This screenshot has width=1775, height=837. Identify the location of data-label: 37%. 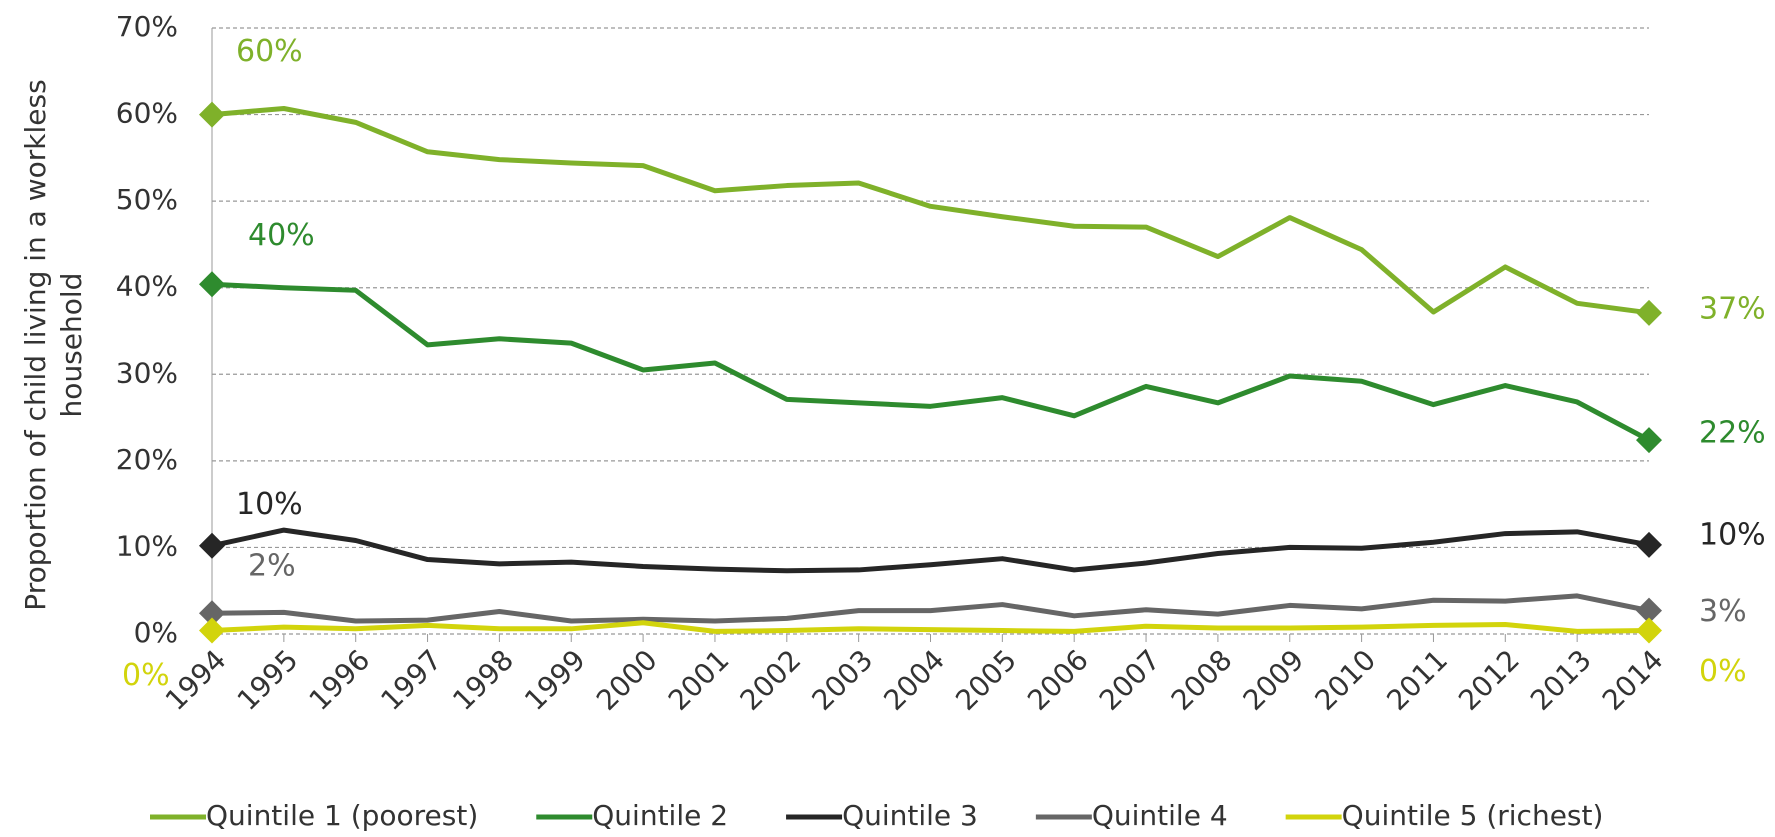
(1732, 308).